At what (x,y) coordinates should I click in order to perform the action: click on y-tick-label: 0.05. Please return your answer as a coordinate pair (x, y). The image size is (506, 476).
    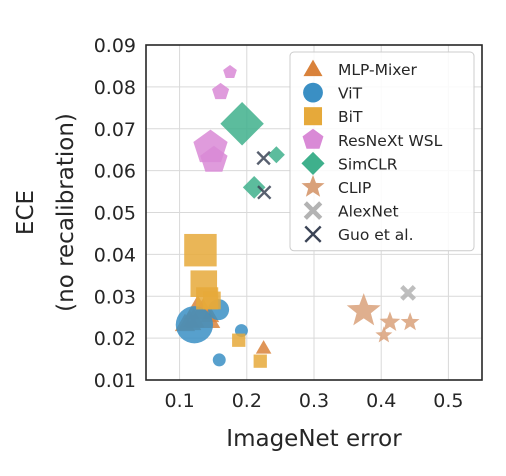
    Looking at the image, I should click on (115, 214).